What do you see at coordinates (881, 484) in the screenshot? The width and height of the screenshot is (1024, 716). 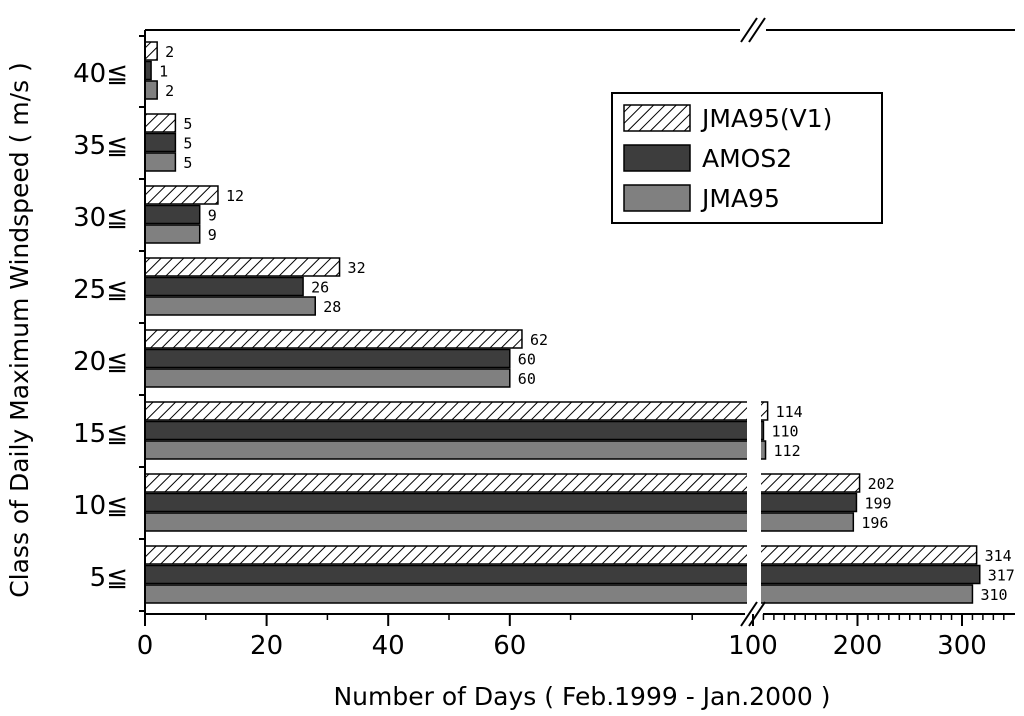 I see `data-label-jma95v1-6: 202` at bounding box center [881, 484].